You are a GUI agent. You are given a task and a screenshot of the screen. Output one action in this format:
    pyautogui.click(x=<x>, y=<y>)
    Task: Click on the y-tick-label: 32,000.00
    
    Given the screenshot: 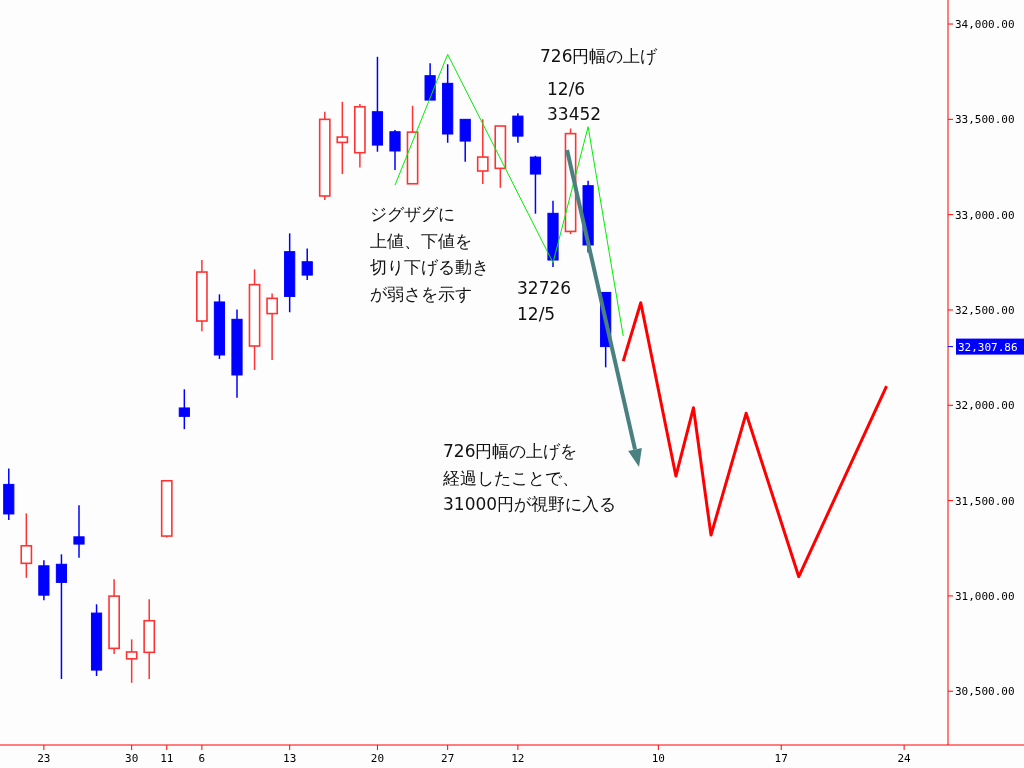 What is the action you would take?
    pyautogui.click(x=985, y=406)
    